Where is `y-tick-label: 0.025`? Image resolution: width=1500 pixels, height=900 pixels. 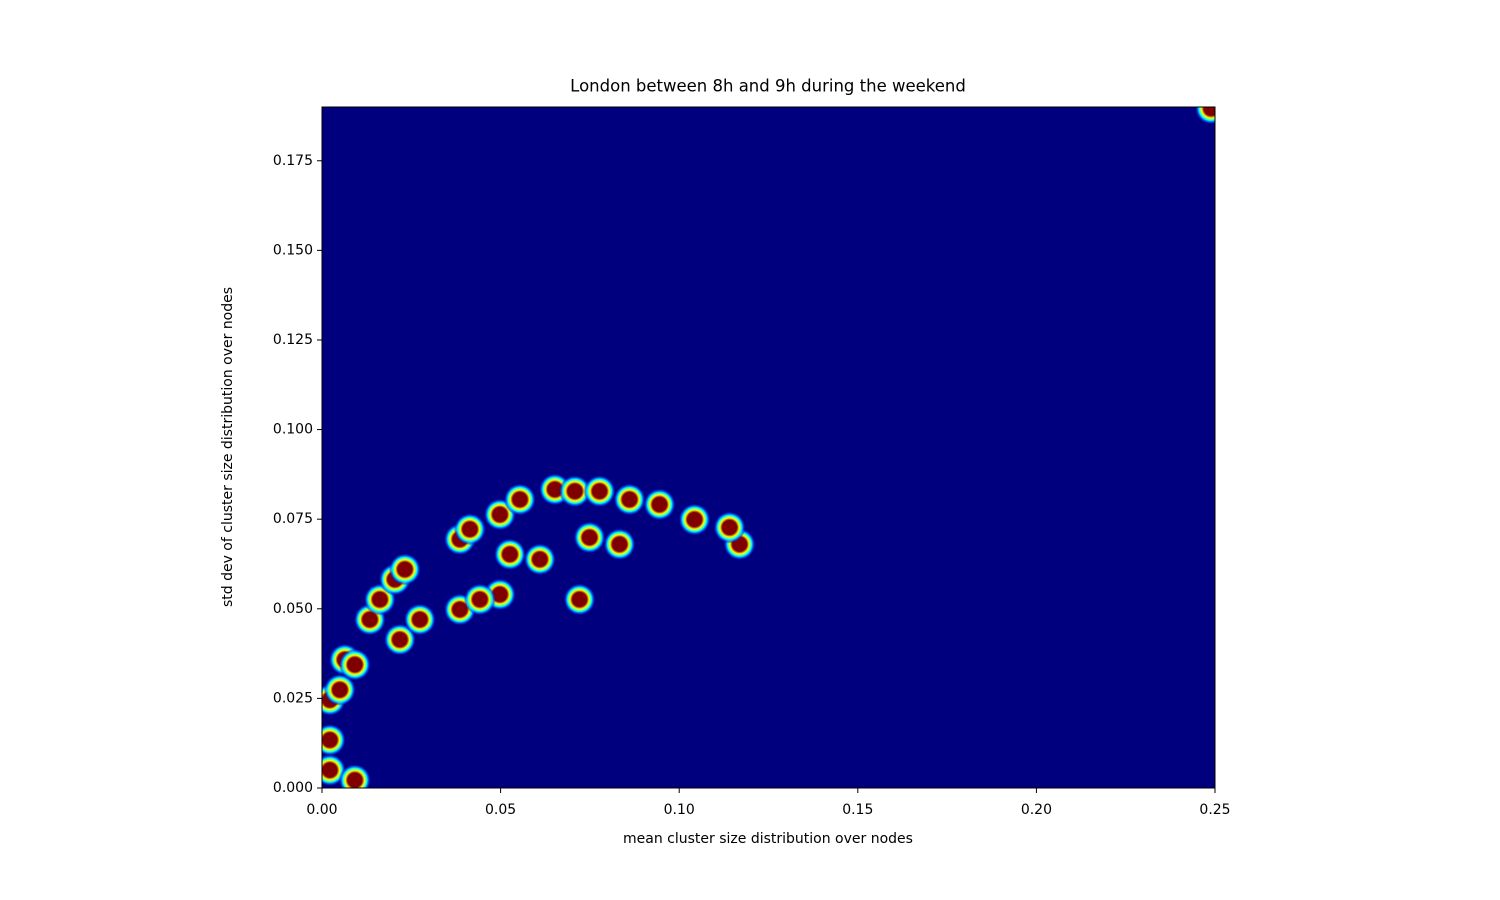
y-tick-label: 0.025 is located at coordinates (293, 698).